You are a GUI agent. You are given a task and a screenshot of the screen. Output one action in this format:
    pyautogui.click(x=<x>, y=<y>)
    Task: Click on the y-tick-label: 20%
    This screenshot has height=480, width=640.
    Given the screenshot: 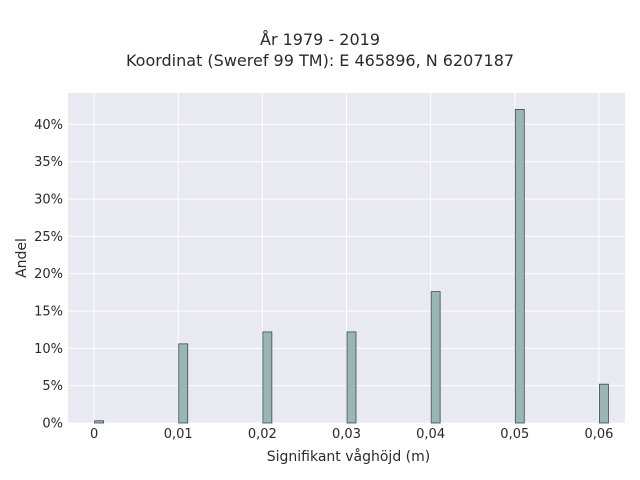 What is the action you would take?
    pyautogui.click(x=48, y=274)
    